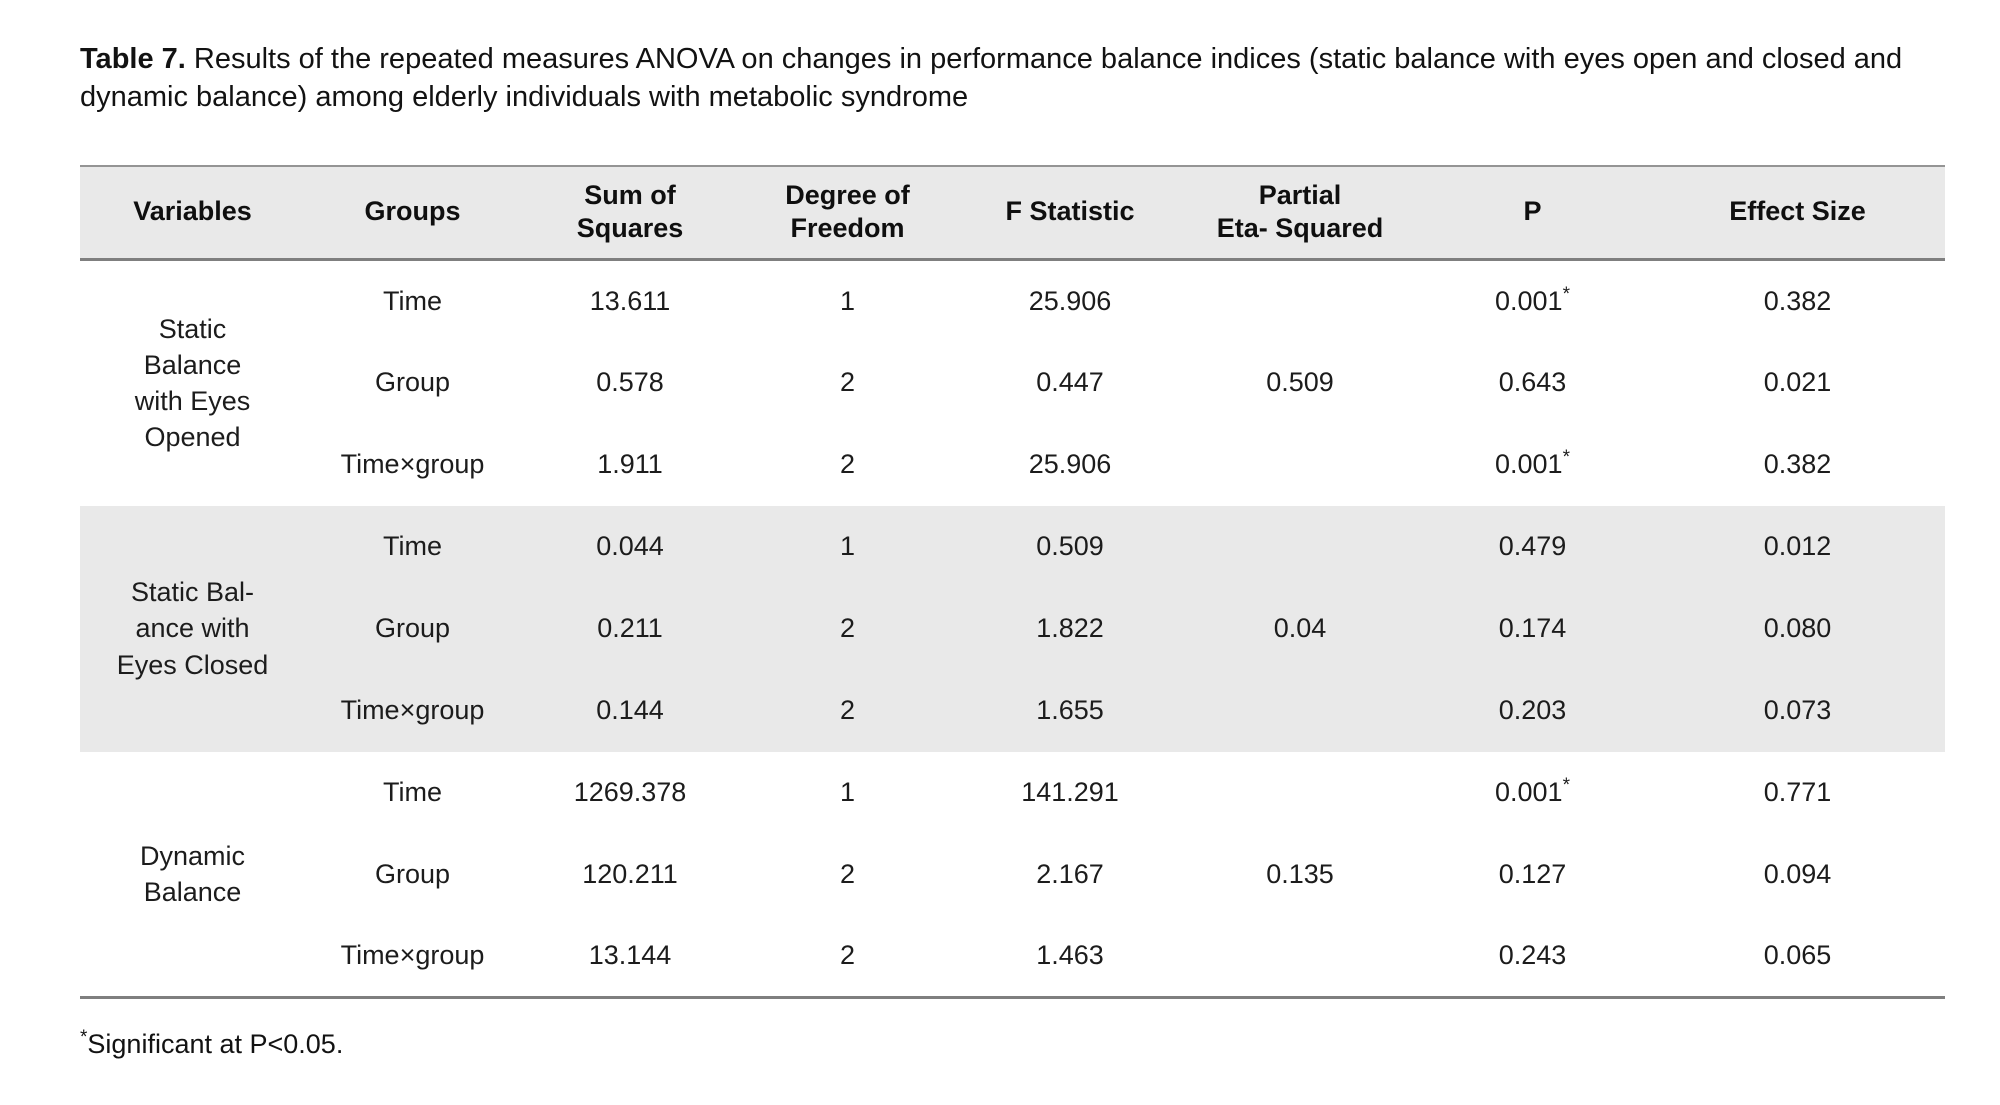  I want to click on sum-of-squares-cell: 13.144, so click(630, 955).